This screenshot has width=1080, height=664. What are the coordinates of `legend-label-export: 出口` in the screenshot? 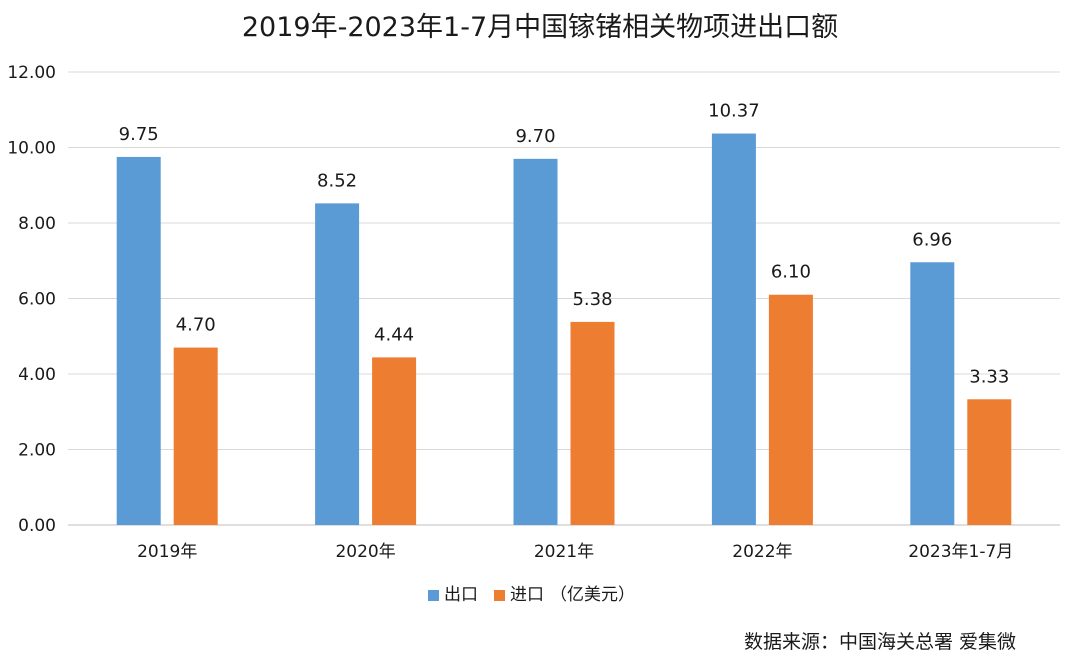 It's located at (461, 595).